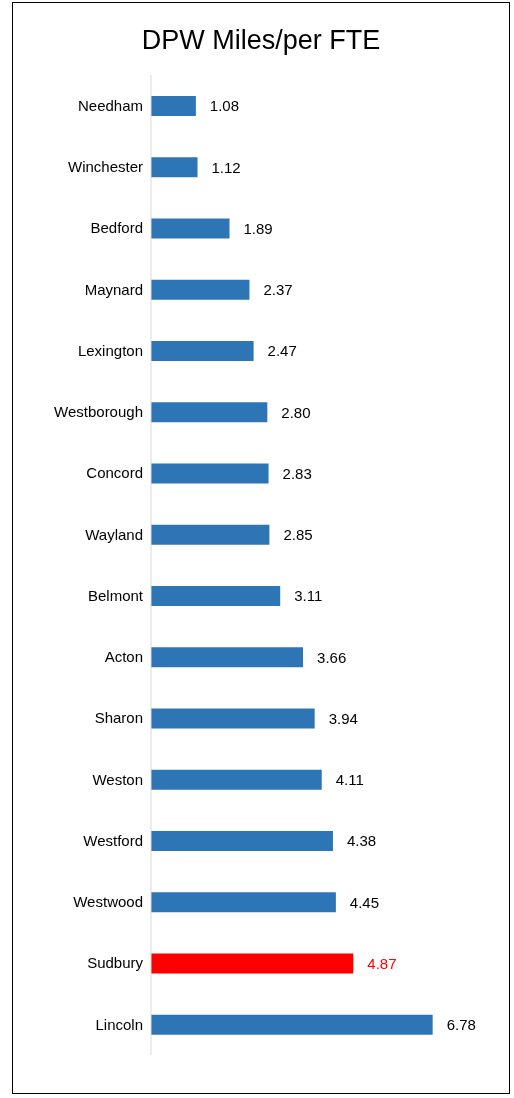  What do you see at coordinates (108, 902) in the screenshot?
I see `y-tick-label: Westwood` at bounding box center [108, 902].